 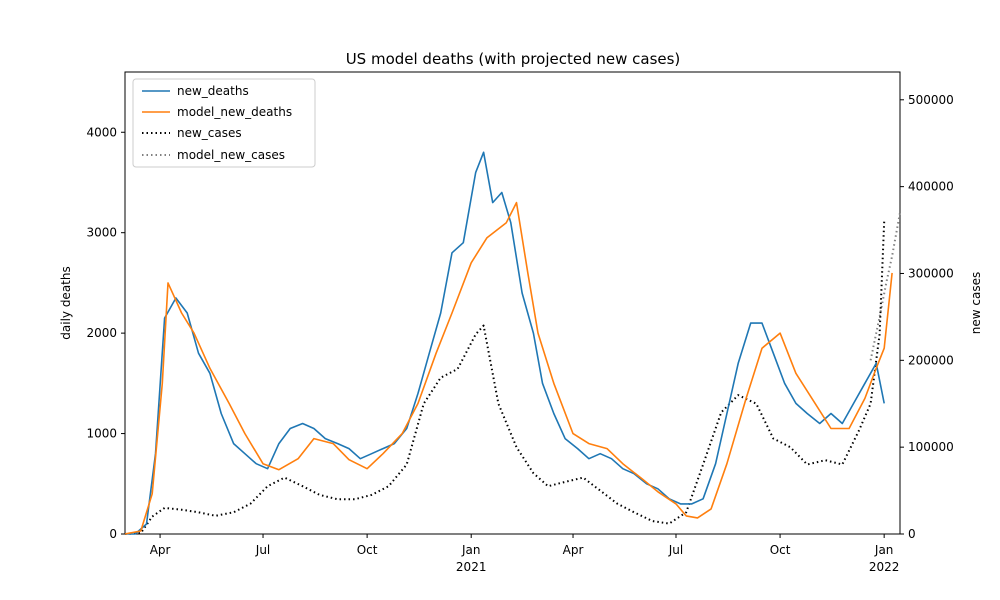 I want to click on y-tick-label: 1000, so click(x=101, y=434).